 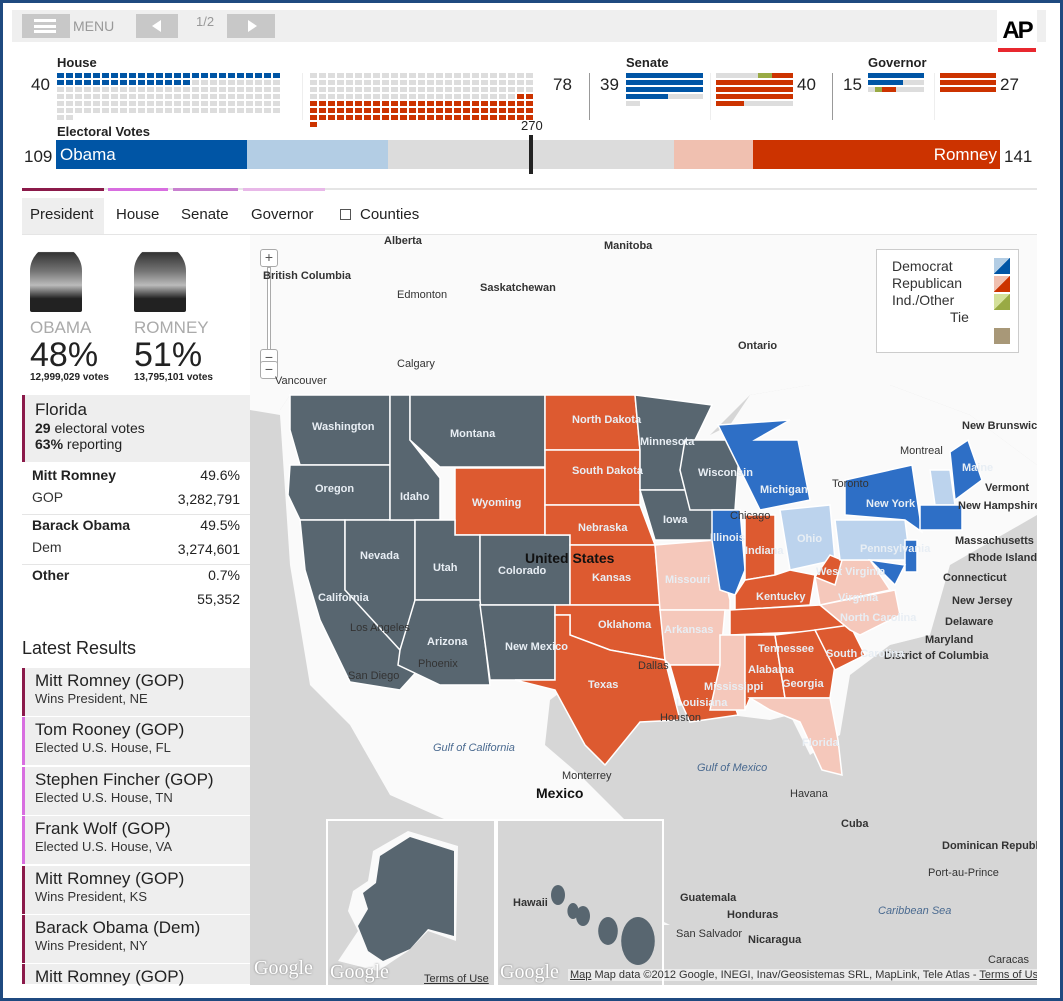 I want to click on latest-result-item: Tom Rooney (GOP) Elected U.S. House, FL, so click(x=136, y=741).